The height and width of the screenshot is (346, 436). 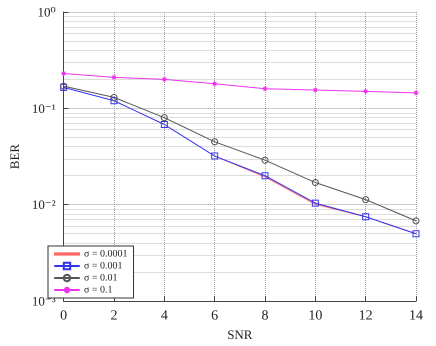 What do you see at coordinates (98, 290) in the screenshot?
I see `legend-label: σ = 0.1` at bounding box center [98, 290].